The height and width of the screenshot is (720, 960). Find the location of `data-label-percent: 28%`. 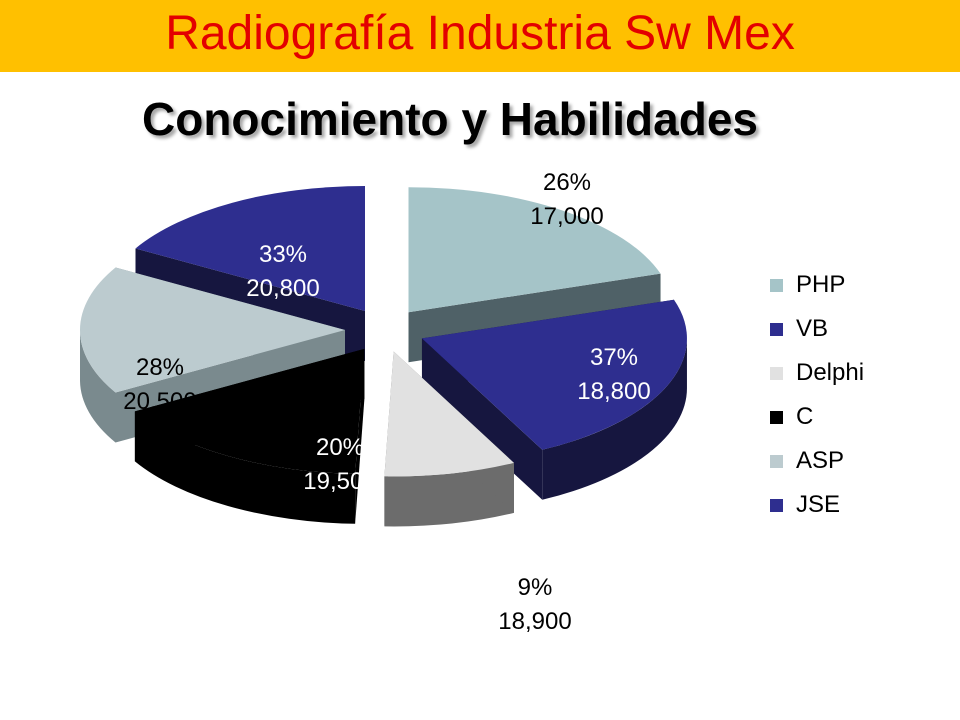

data-label-percent: 28% is located at coordinates (160, 367).